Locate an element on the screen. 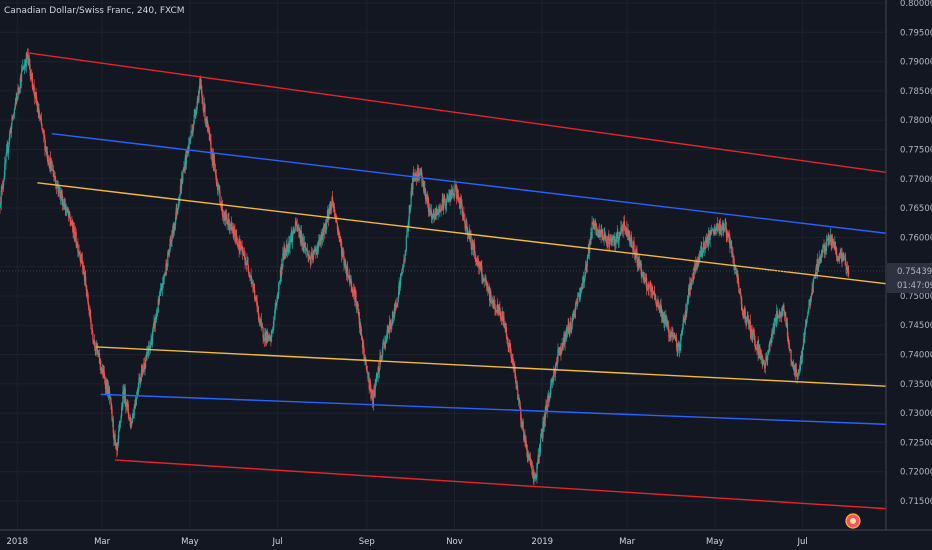  y-tick-label: 0.72000 is located at coordinates (916, 473).